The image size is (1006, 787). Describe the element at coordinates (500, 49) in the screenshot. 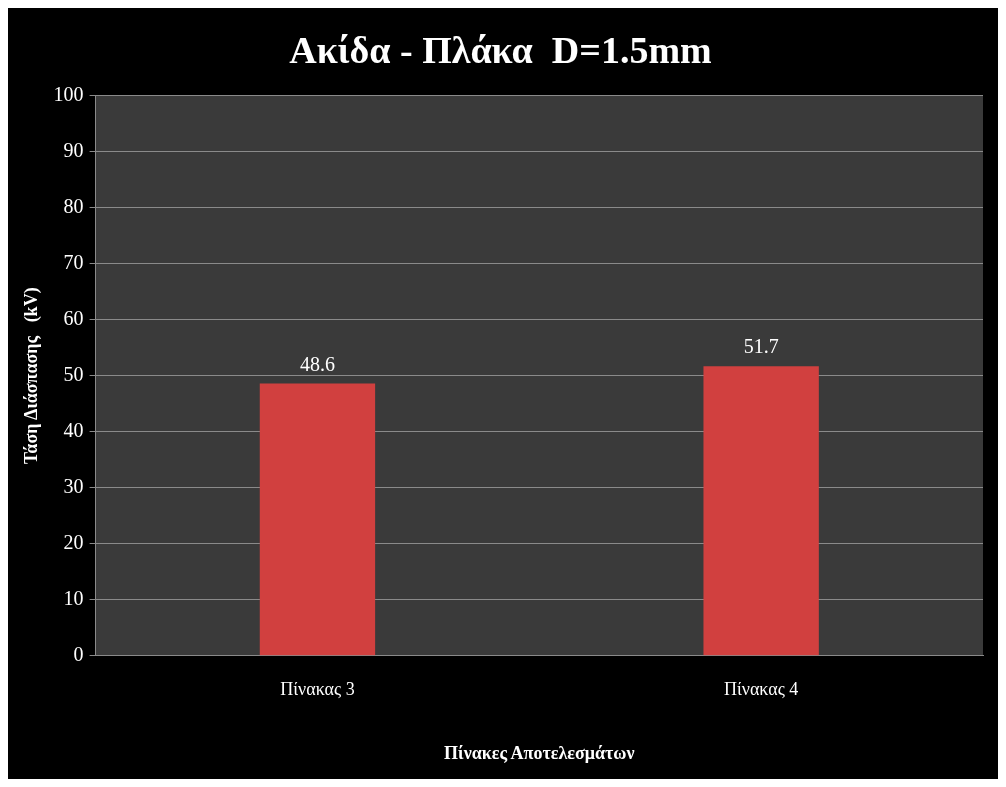

I see `chart-title: Ακίδα - Πλάκα D=1.5mm` at that location.